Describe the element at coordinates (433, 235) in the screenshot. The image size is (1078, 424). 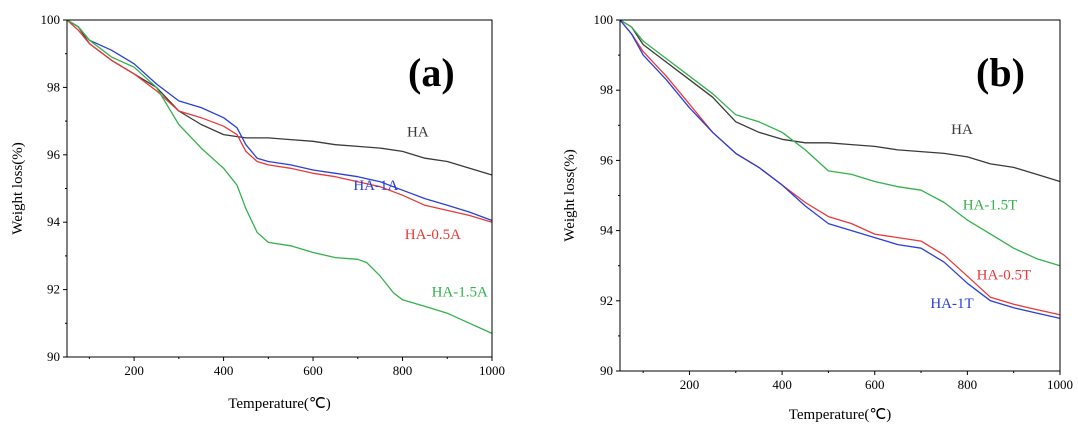
I see `series-label-ha-0-5a: HA-0.5A` at that location.